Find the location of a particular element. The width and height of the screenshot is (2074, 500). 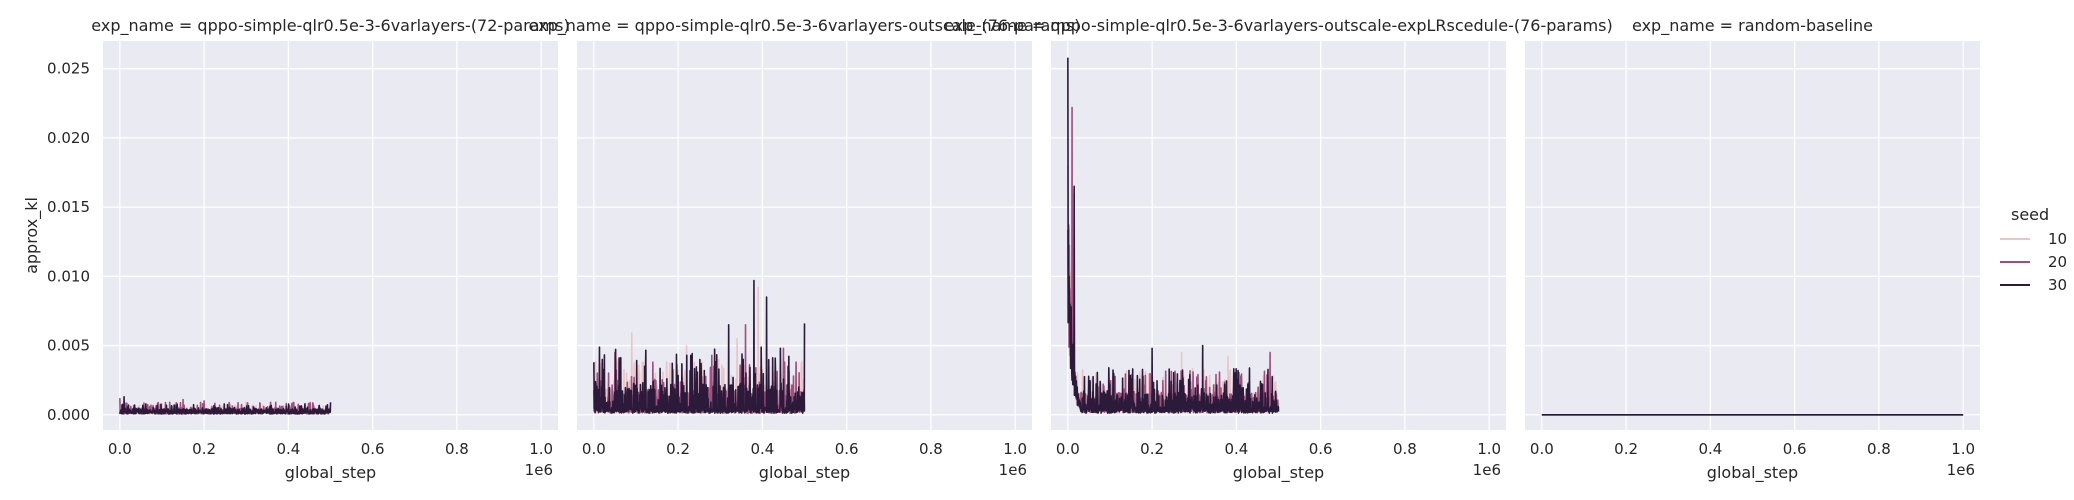

legend-items: 10 20 30 is located at coordinates (2033, 262).